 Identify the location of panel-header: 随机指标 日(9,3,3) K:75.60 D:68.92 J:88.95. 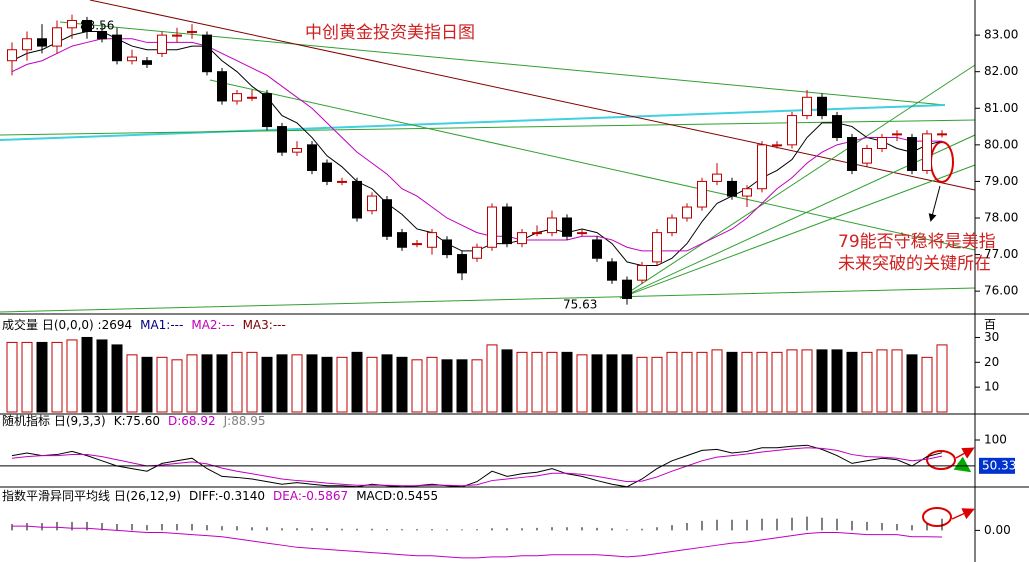
(134, 420).